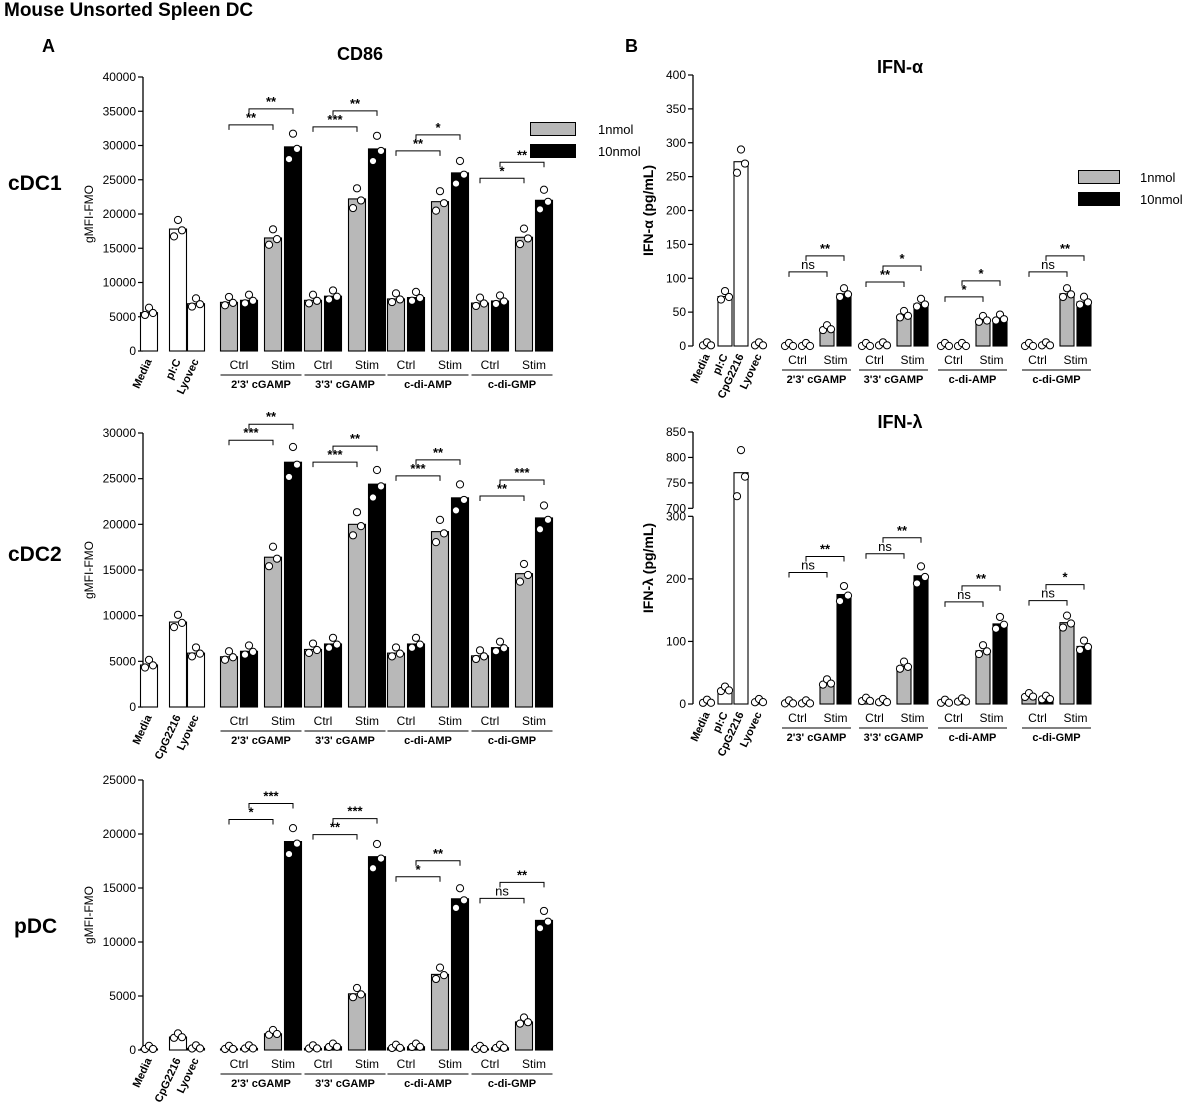 The height and width of the screenshot is (1110, 1200). I want to click on cdc1-bar-3-3-cgamp-1-point, so click(333, 290).